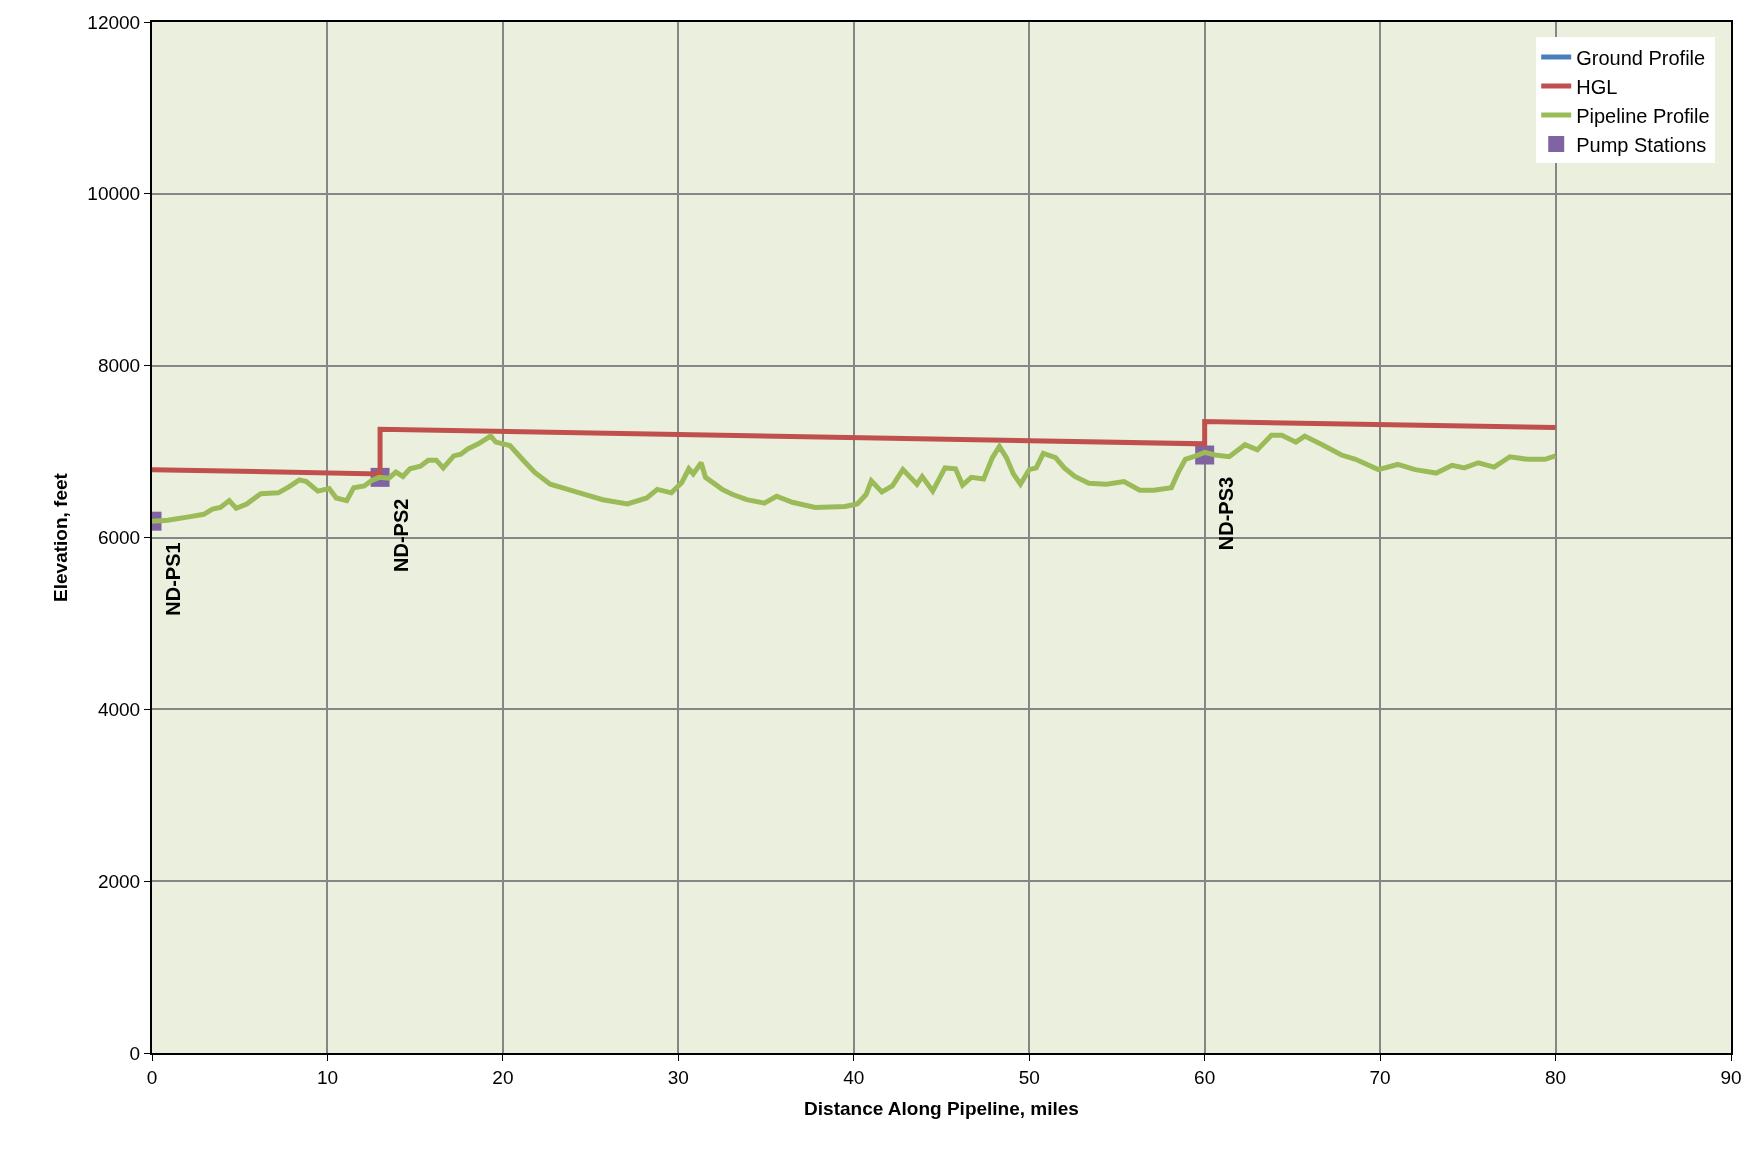 The image size is (1754, 1165). What do you see at coordinates (119, 709) in the screenshot?
I see `y-tick-label: 4000` at bounding box center [119, 709].